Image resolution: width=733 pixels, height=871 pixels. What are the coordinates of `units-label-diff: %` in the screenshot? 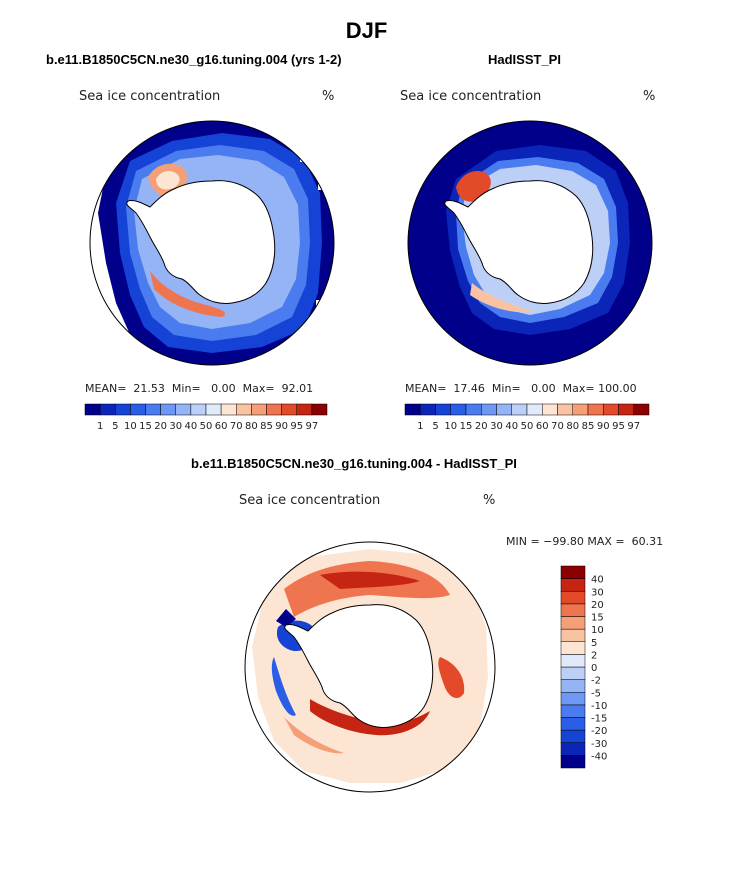 It's located at (489, 500).